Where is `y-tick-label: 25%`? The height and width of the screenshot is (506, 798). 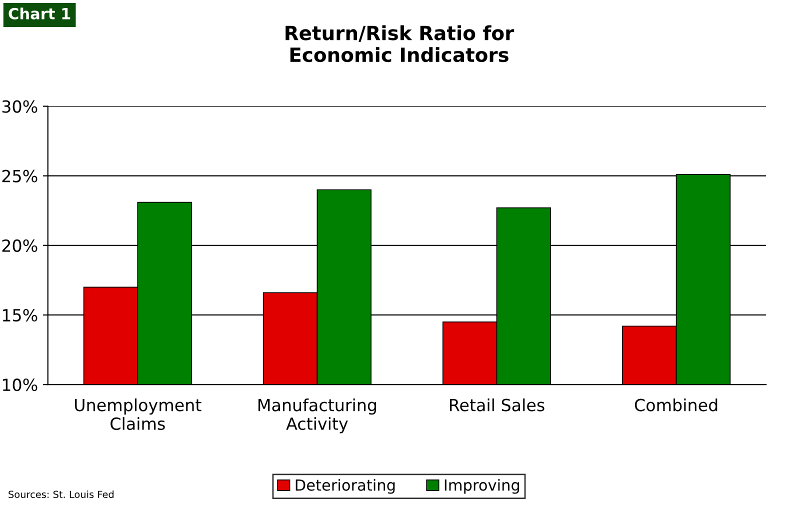
y-tick-label: 25% is located at coordinates (20, 176).